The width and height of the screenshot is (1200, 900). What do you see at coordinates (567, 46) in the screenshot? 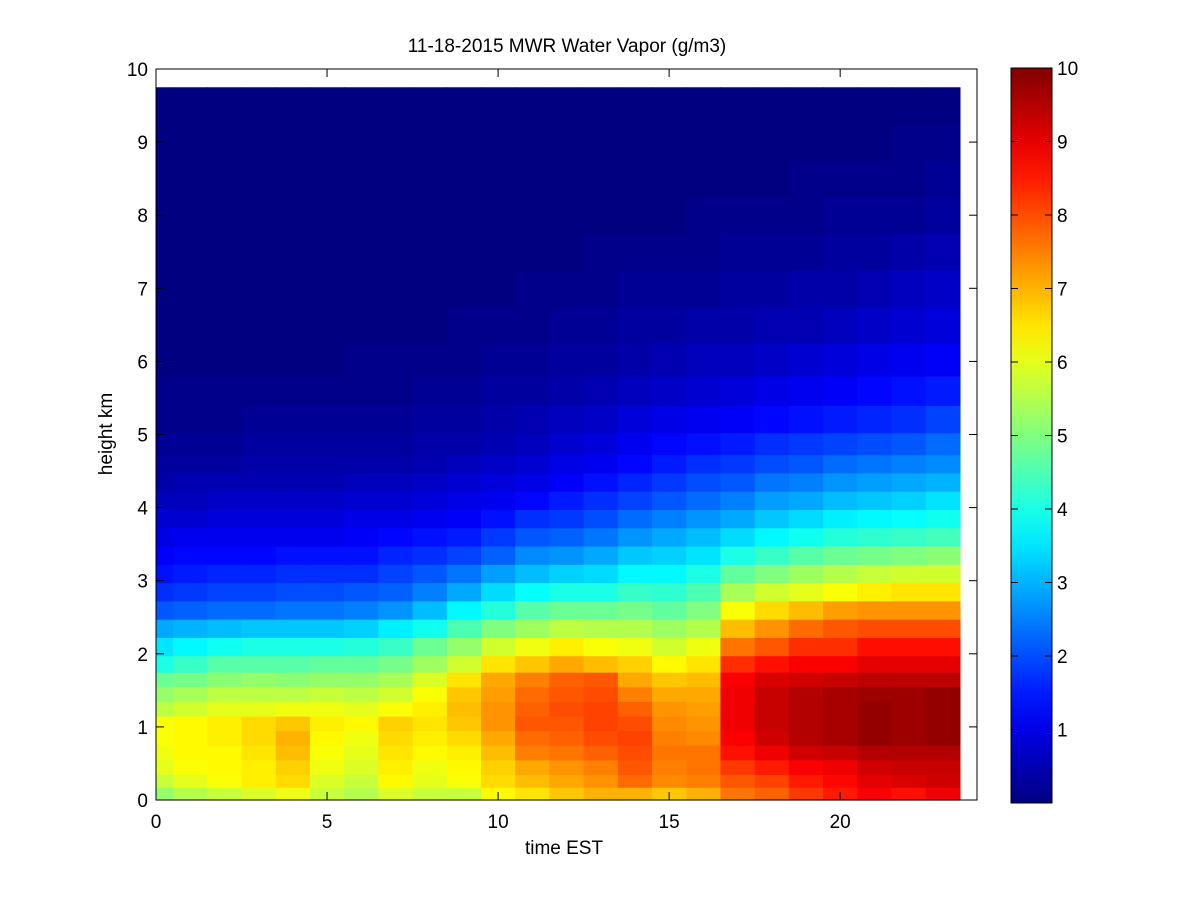
I see `chart-title: 11-18-2015 MWR Water Vapor (g/m3)` at bounding box center [567, 46].